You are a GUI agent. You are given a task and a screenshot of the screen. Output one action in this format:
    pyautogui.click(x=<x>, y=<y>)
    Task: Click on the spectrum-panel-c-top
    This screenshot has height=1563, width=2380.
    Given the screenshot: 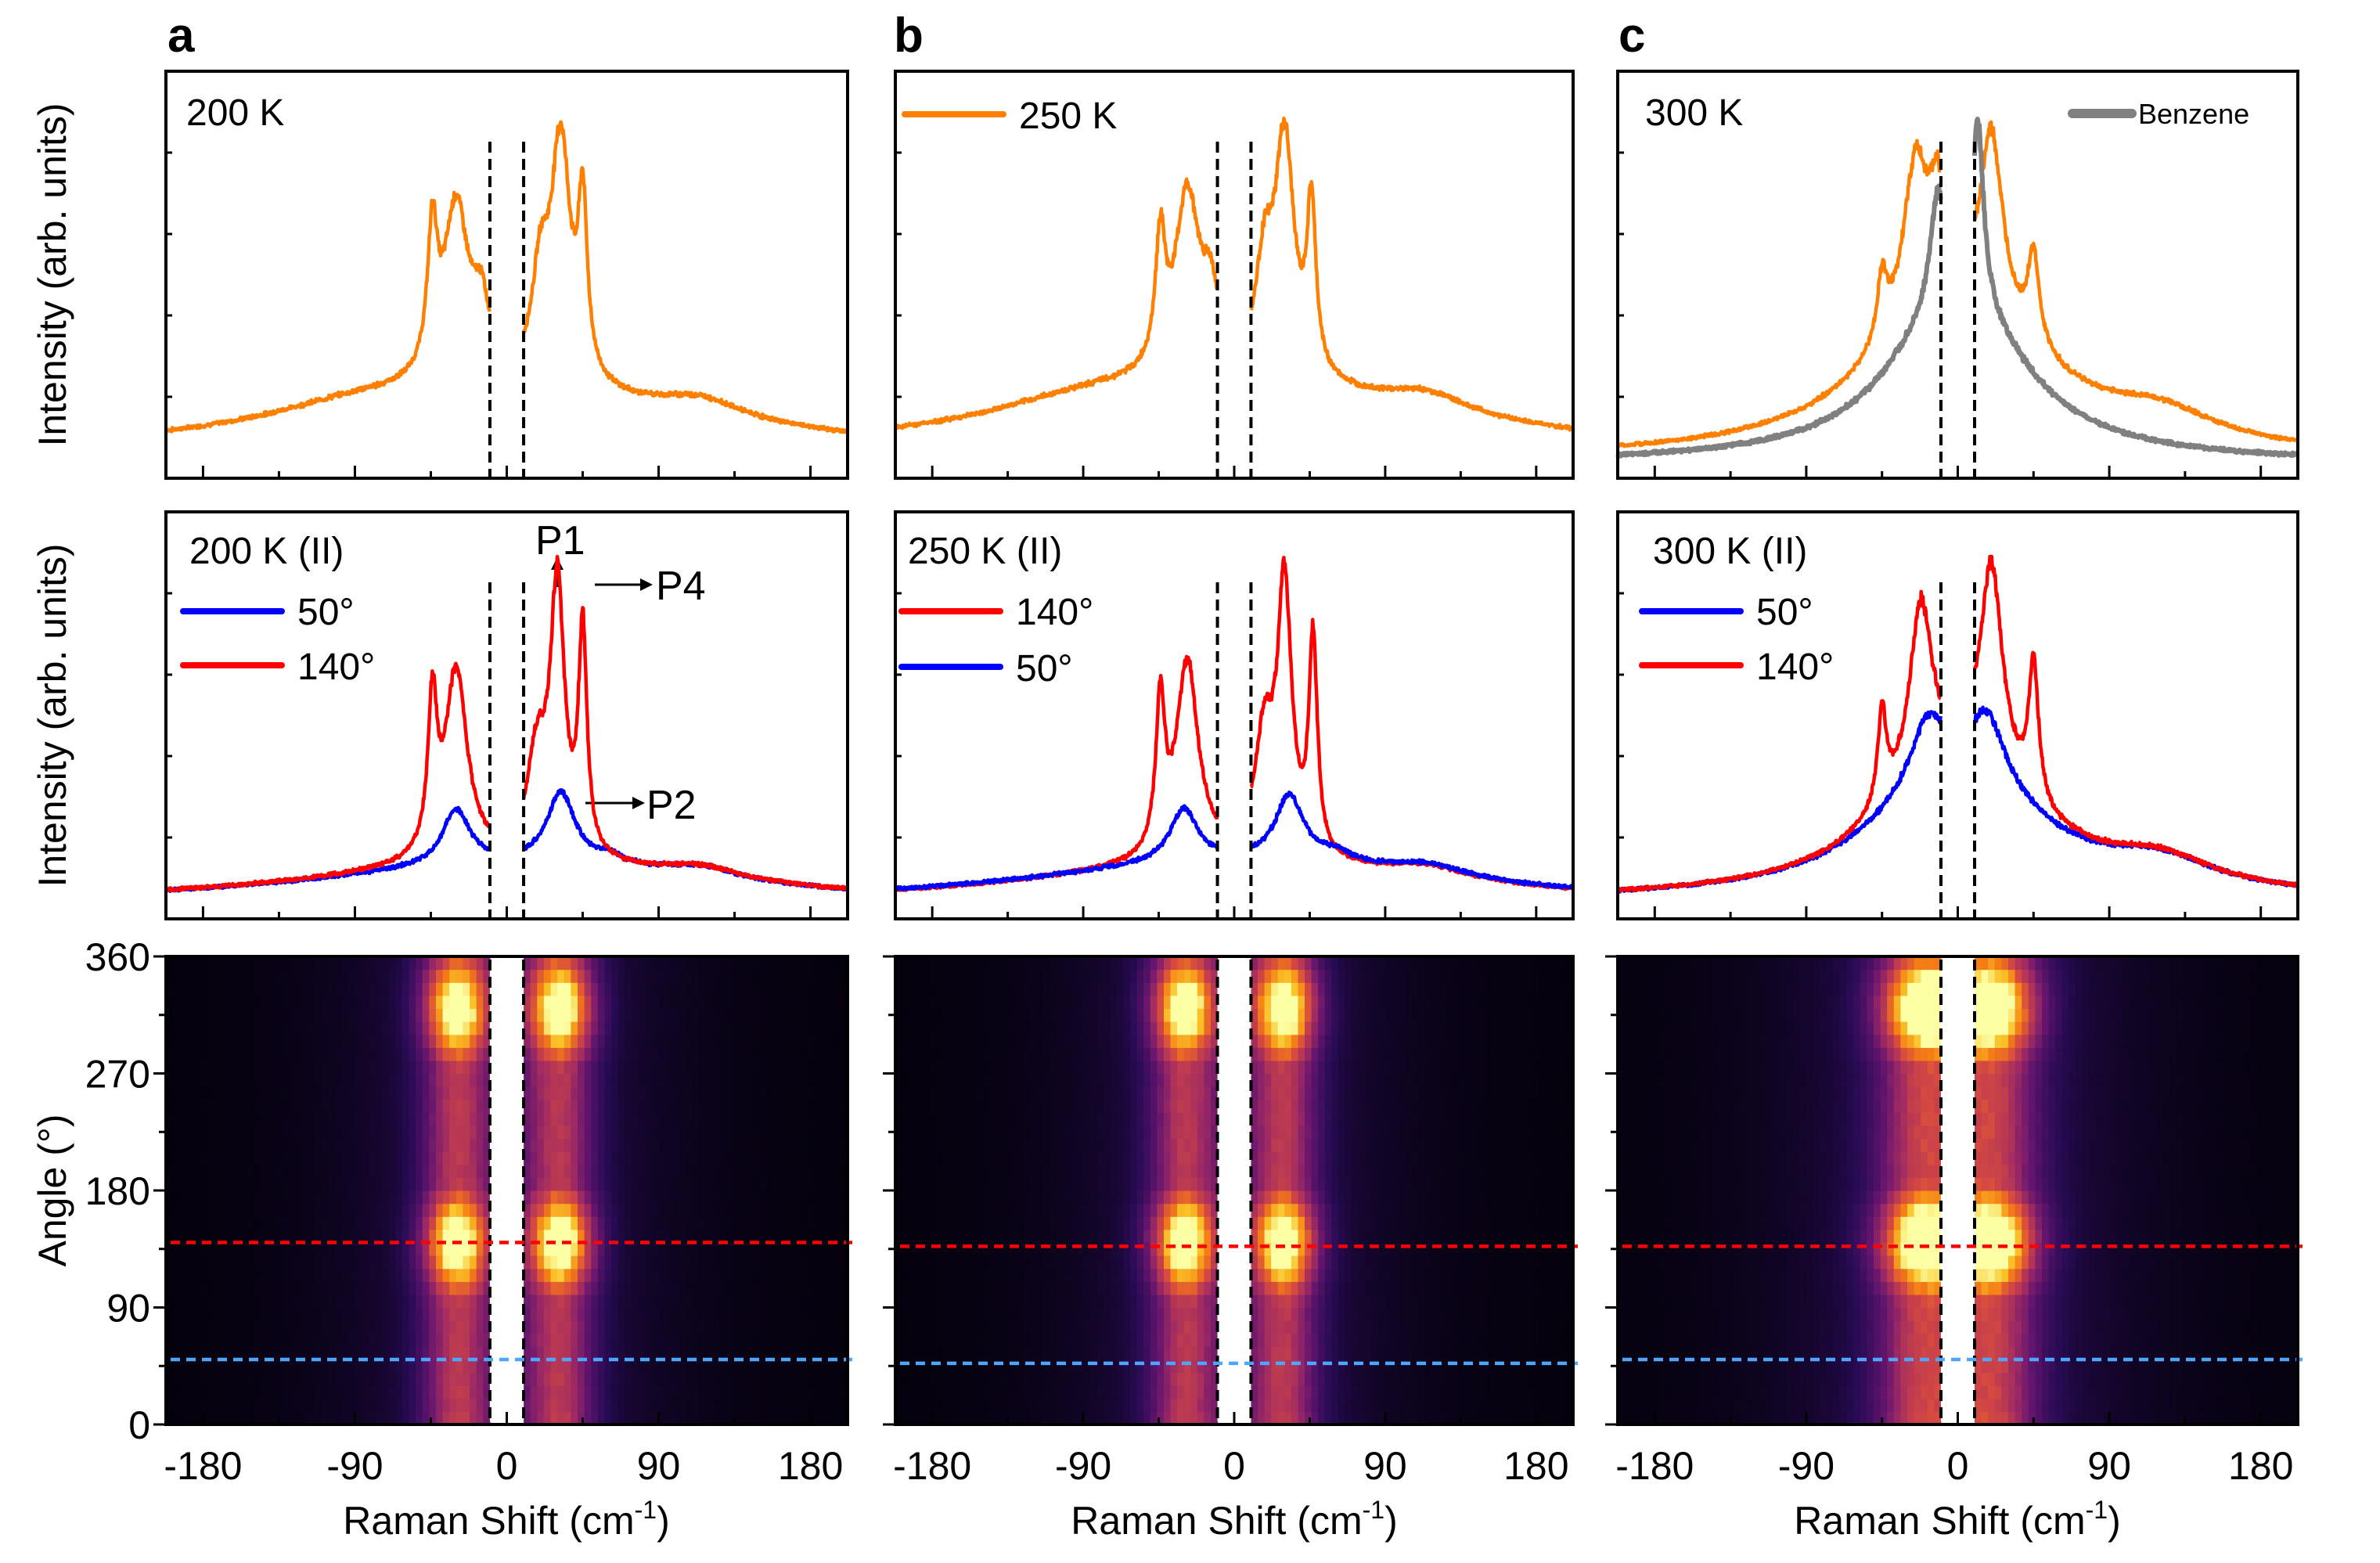 What is the action you would take?
    pyautogui.click(x=1957, y=275)
    